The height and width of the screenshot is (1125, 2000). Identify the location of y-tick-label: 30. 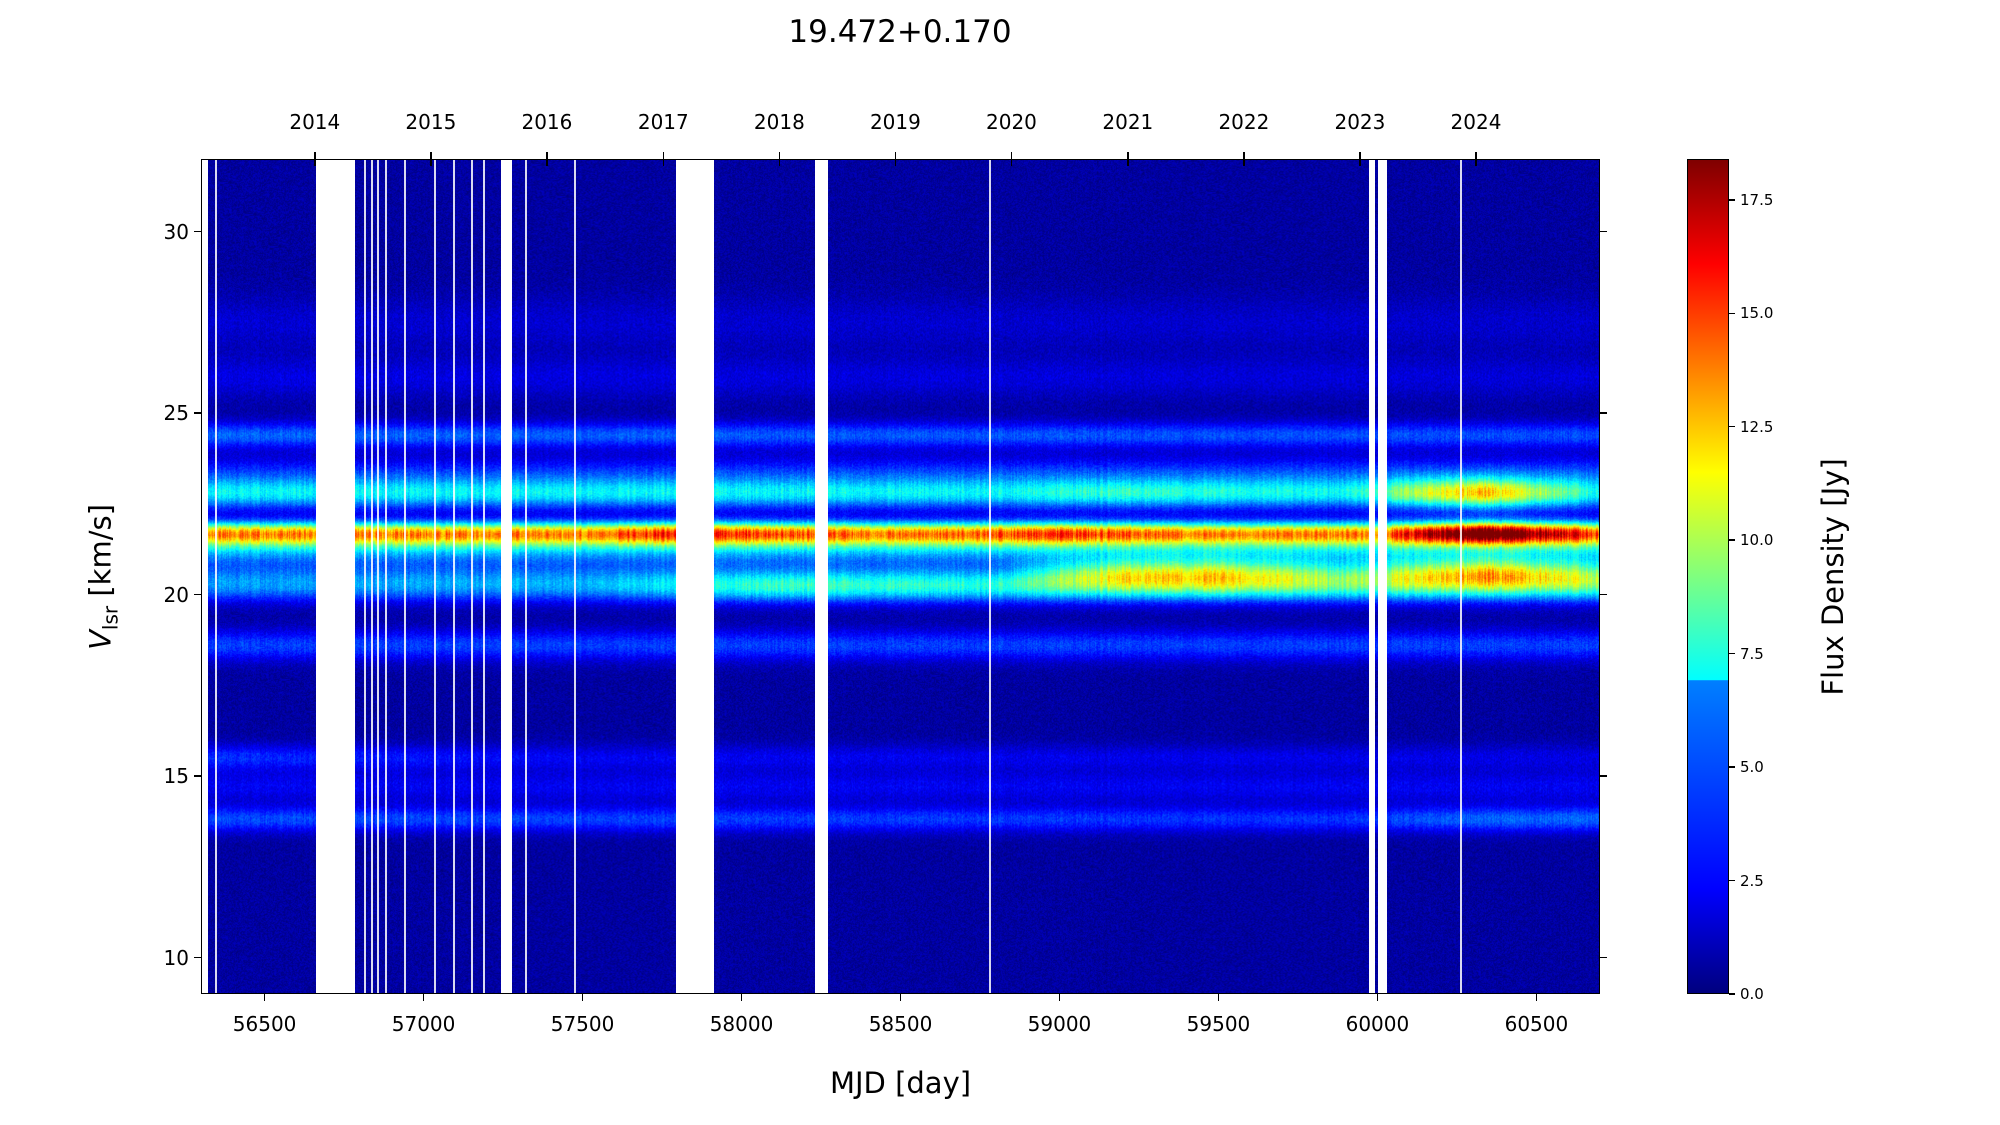
(176, 231).